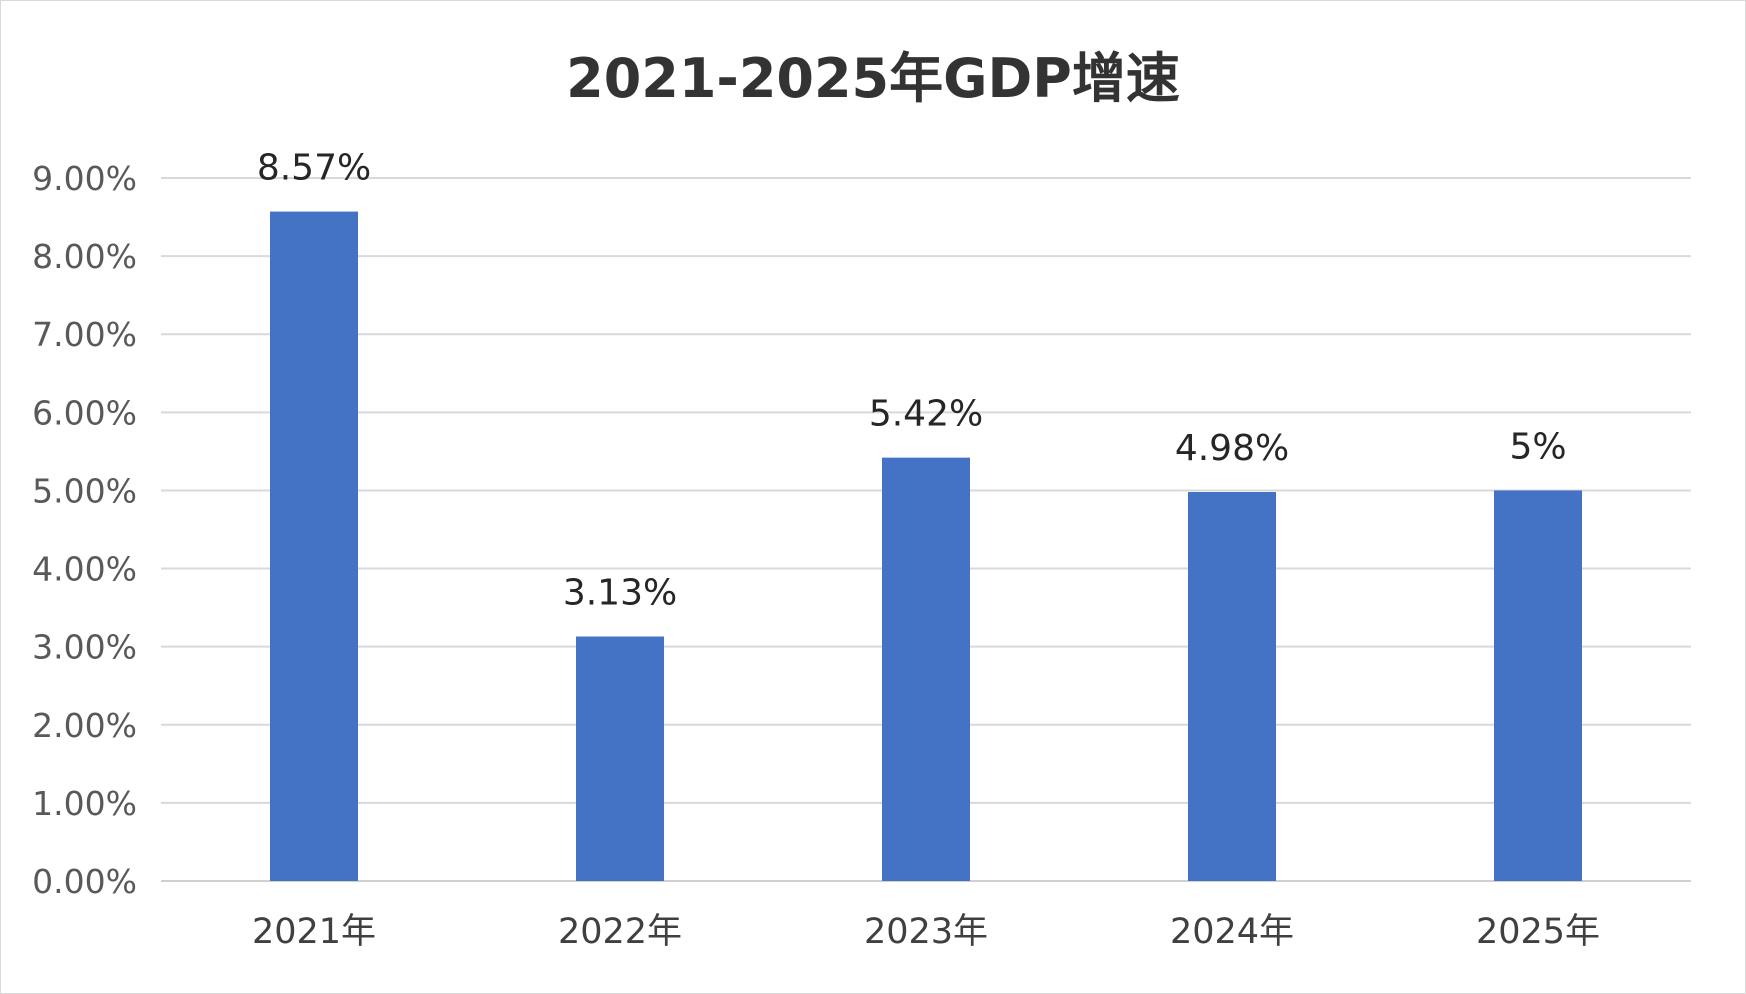 The width and height of the screenshot is (1746, 994). Describe the element at coordinates (926, 414) in the screenshot. I see `data-label: 5.42%` at that location.